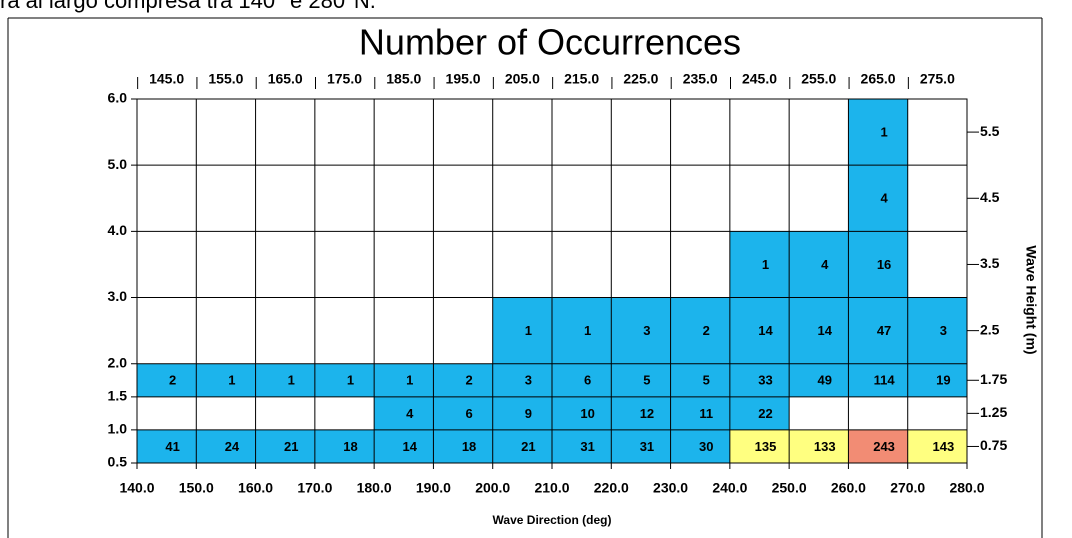 The width and height of the screenshot is (1072, 538). Describe the element at coordinates (706, 413) in the screenshot. I see `cell-label: 11` at that location.